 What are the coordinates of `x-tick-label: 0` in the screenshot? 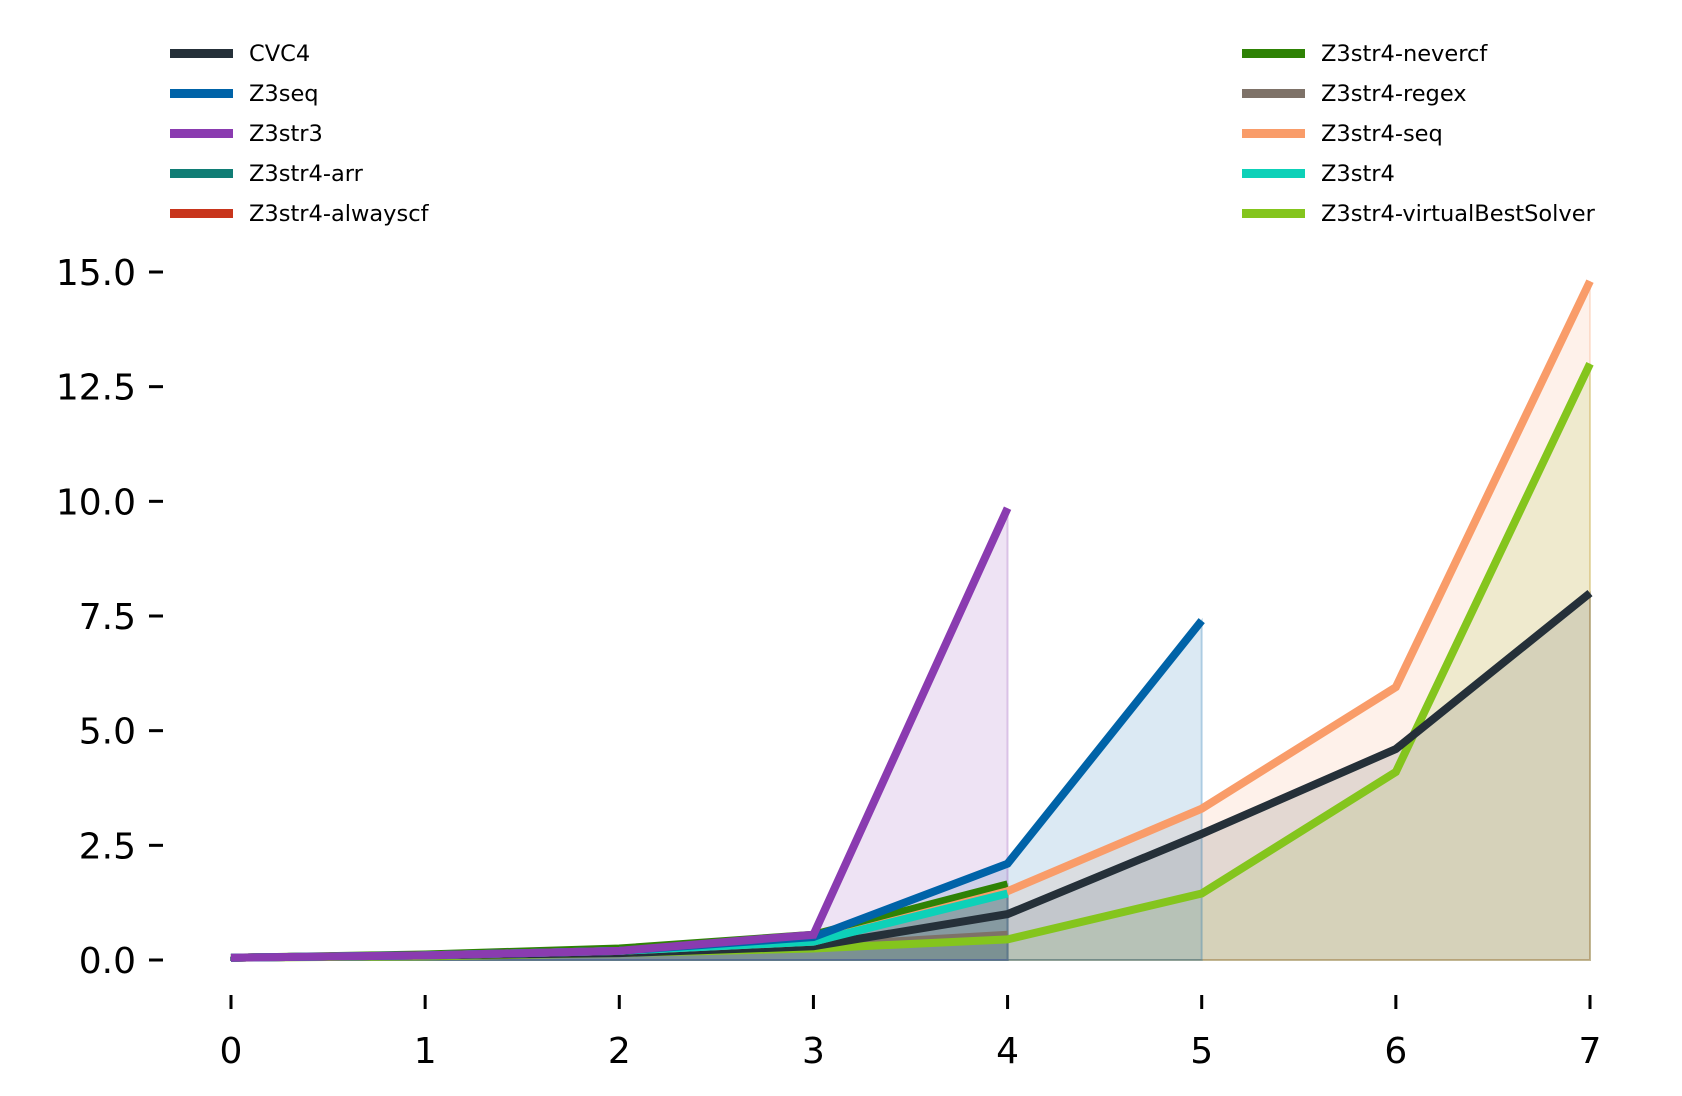 It's located at (231, 1051).